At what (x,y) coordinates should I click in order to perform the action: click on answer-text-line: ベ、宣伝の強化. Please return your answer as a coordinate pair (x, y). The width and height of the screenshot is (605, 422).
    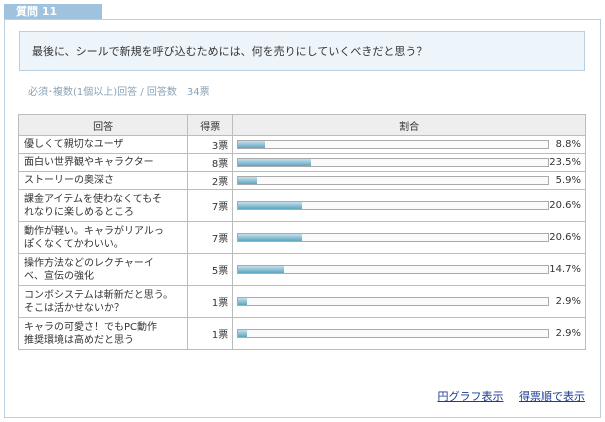
    Looking at the image, I should click on (59, 276).